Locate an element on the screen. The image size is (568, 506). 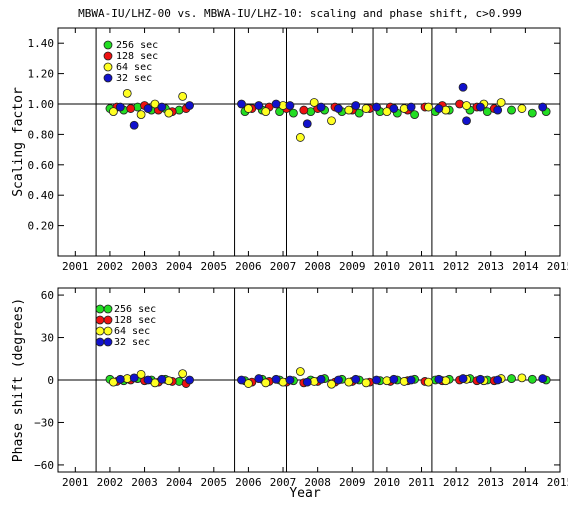
legend-label: 128 sec is located at coordinates (137, 56).